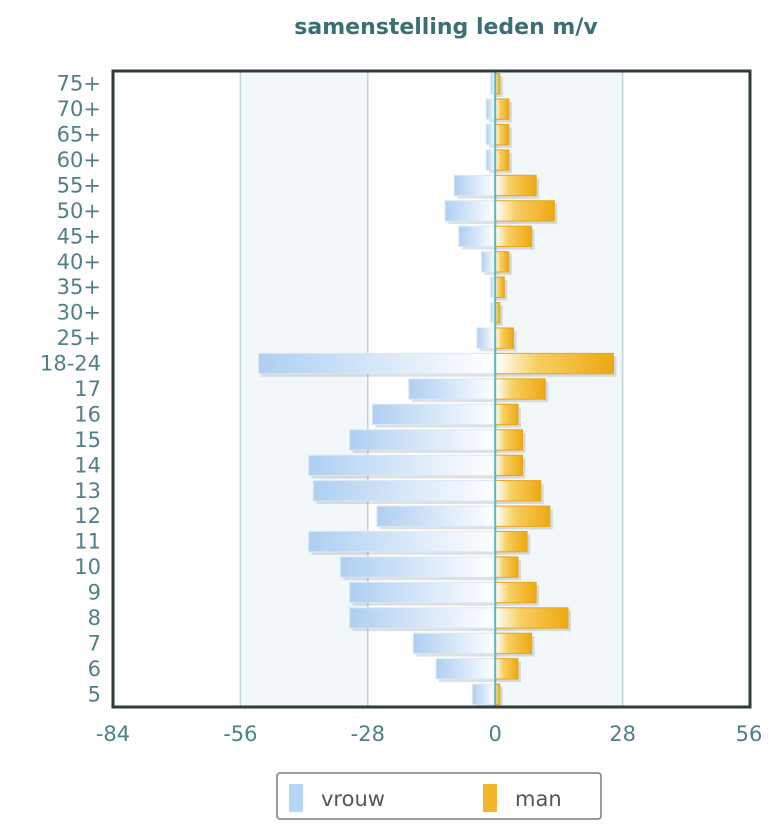 This screenshot has height=826, width=777. I want to click on category-label: 9, so click(94, 593).